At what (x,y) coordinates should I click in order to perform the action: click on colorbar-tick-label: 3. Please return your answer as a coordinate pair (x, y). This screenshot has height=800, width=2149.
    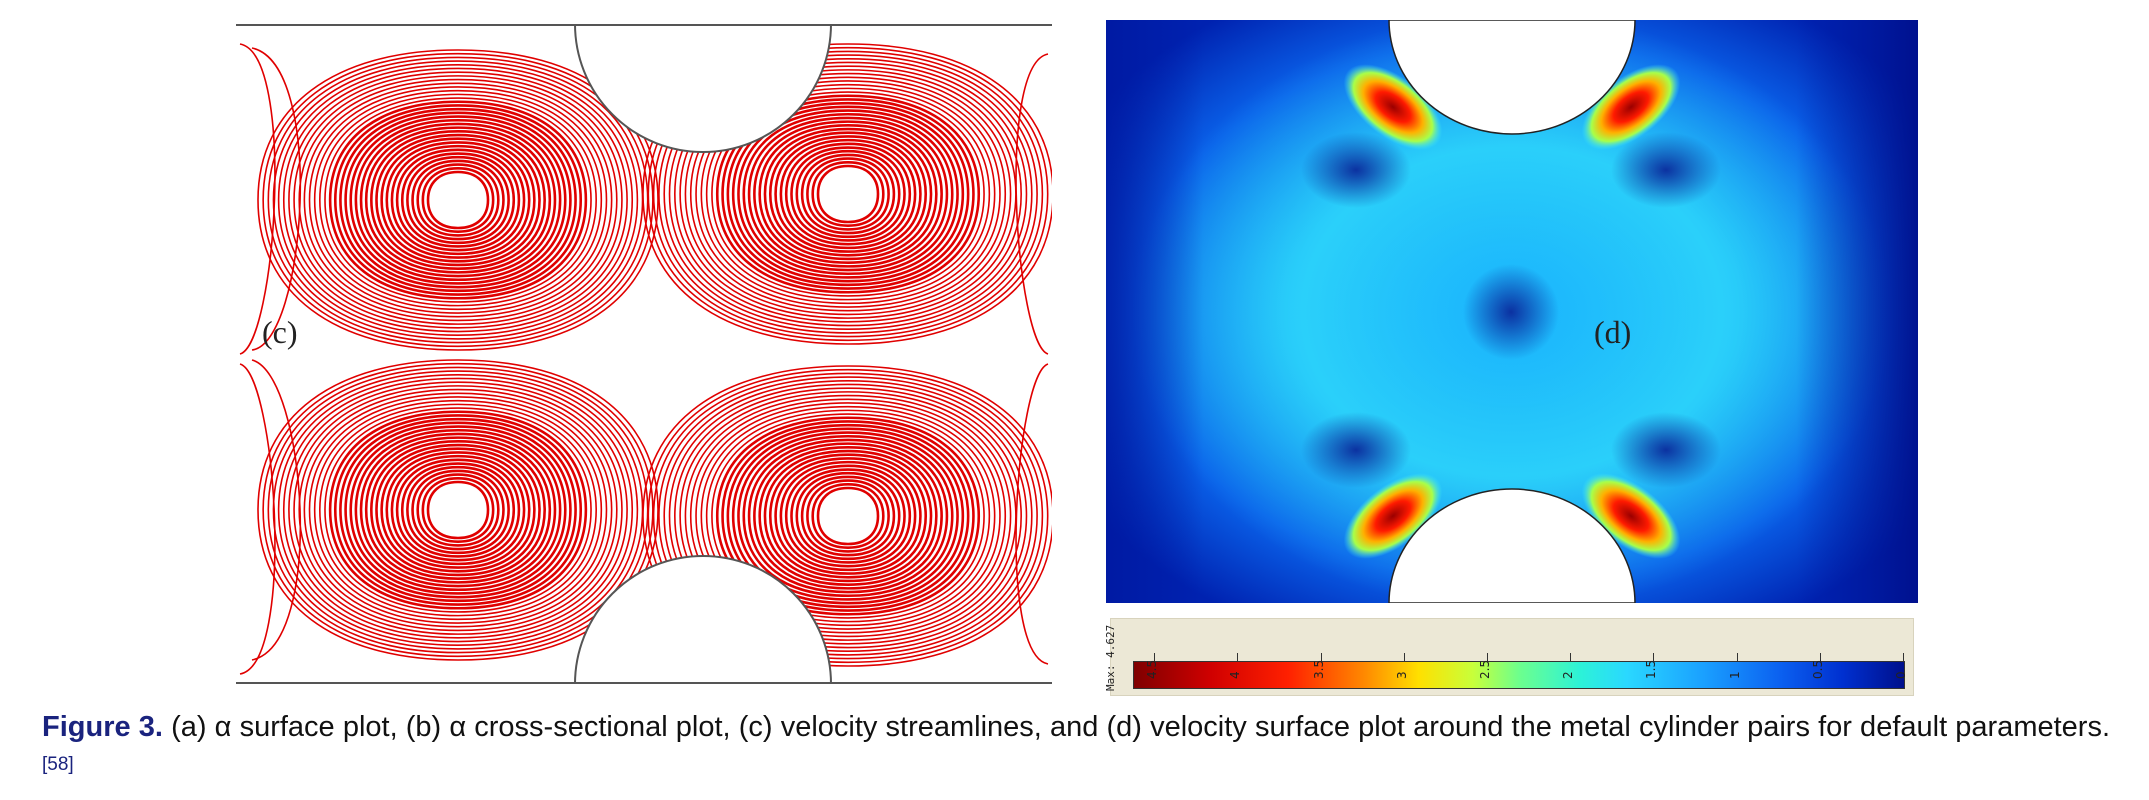
    Looking at the image, I should click on (1401, 675).